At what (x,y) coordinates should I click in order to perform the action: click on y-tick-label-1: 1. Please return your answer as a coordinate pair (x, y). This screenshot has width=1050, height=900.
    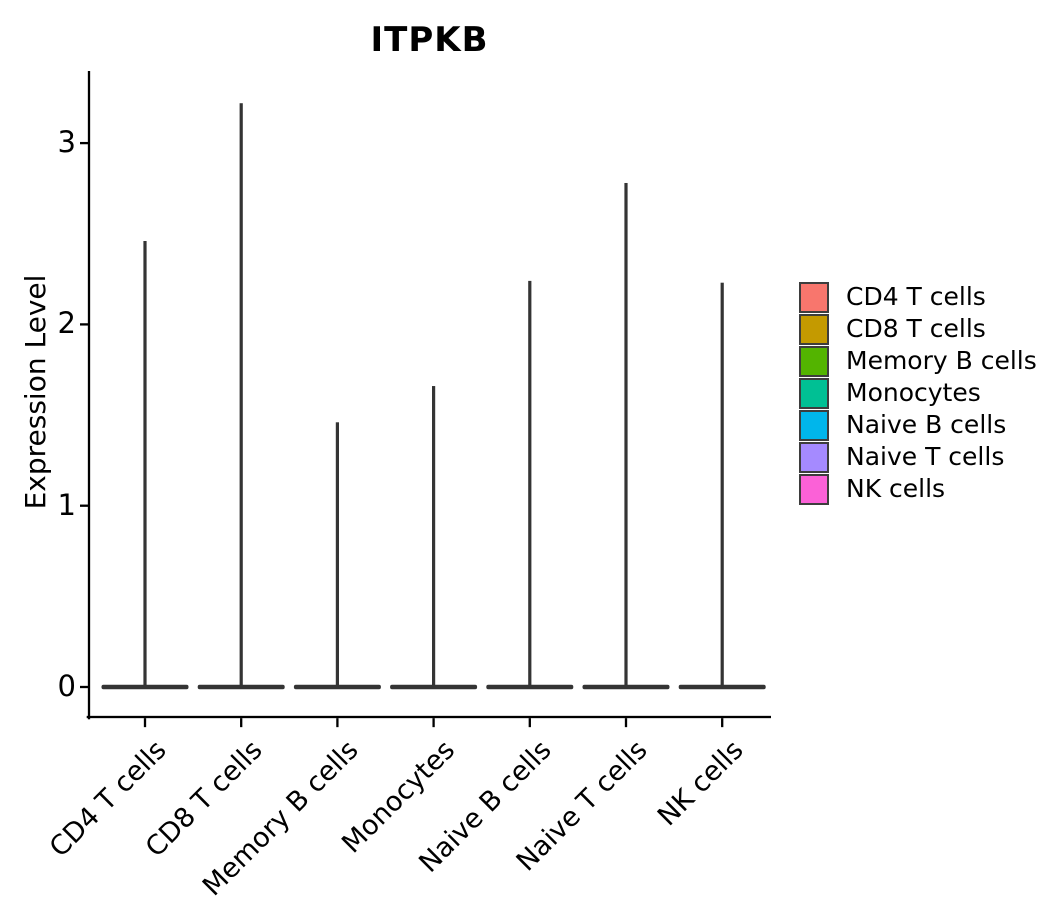
    Looking at the image, I should click on (66, 505).